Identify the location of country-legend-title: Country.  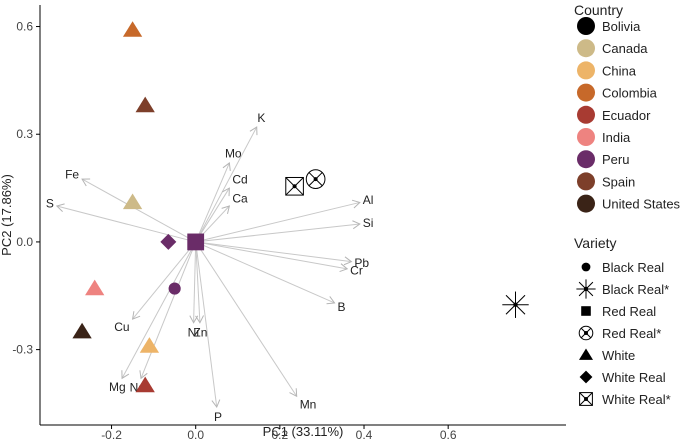
(598, 10).